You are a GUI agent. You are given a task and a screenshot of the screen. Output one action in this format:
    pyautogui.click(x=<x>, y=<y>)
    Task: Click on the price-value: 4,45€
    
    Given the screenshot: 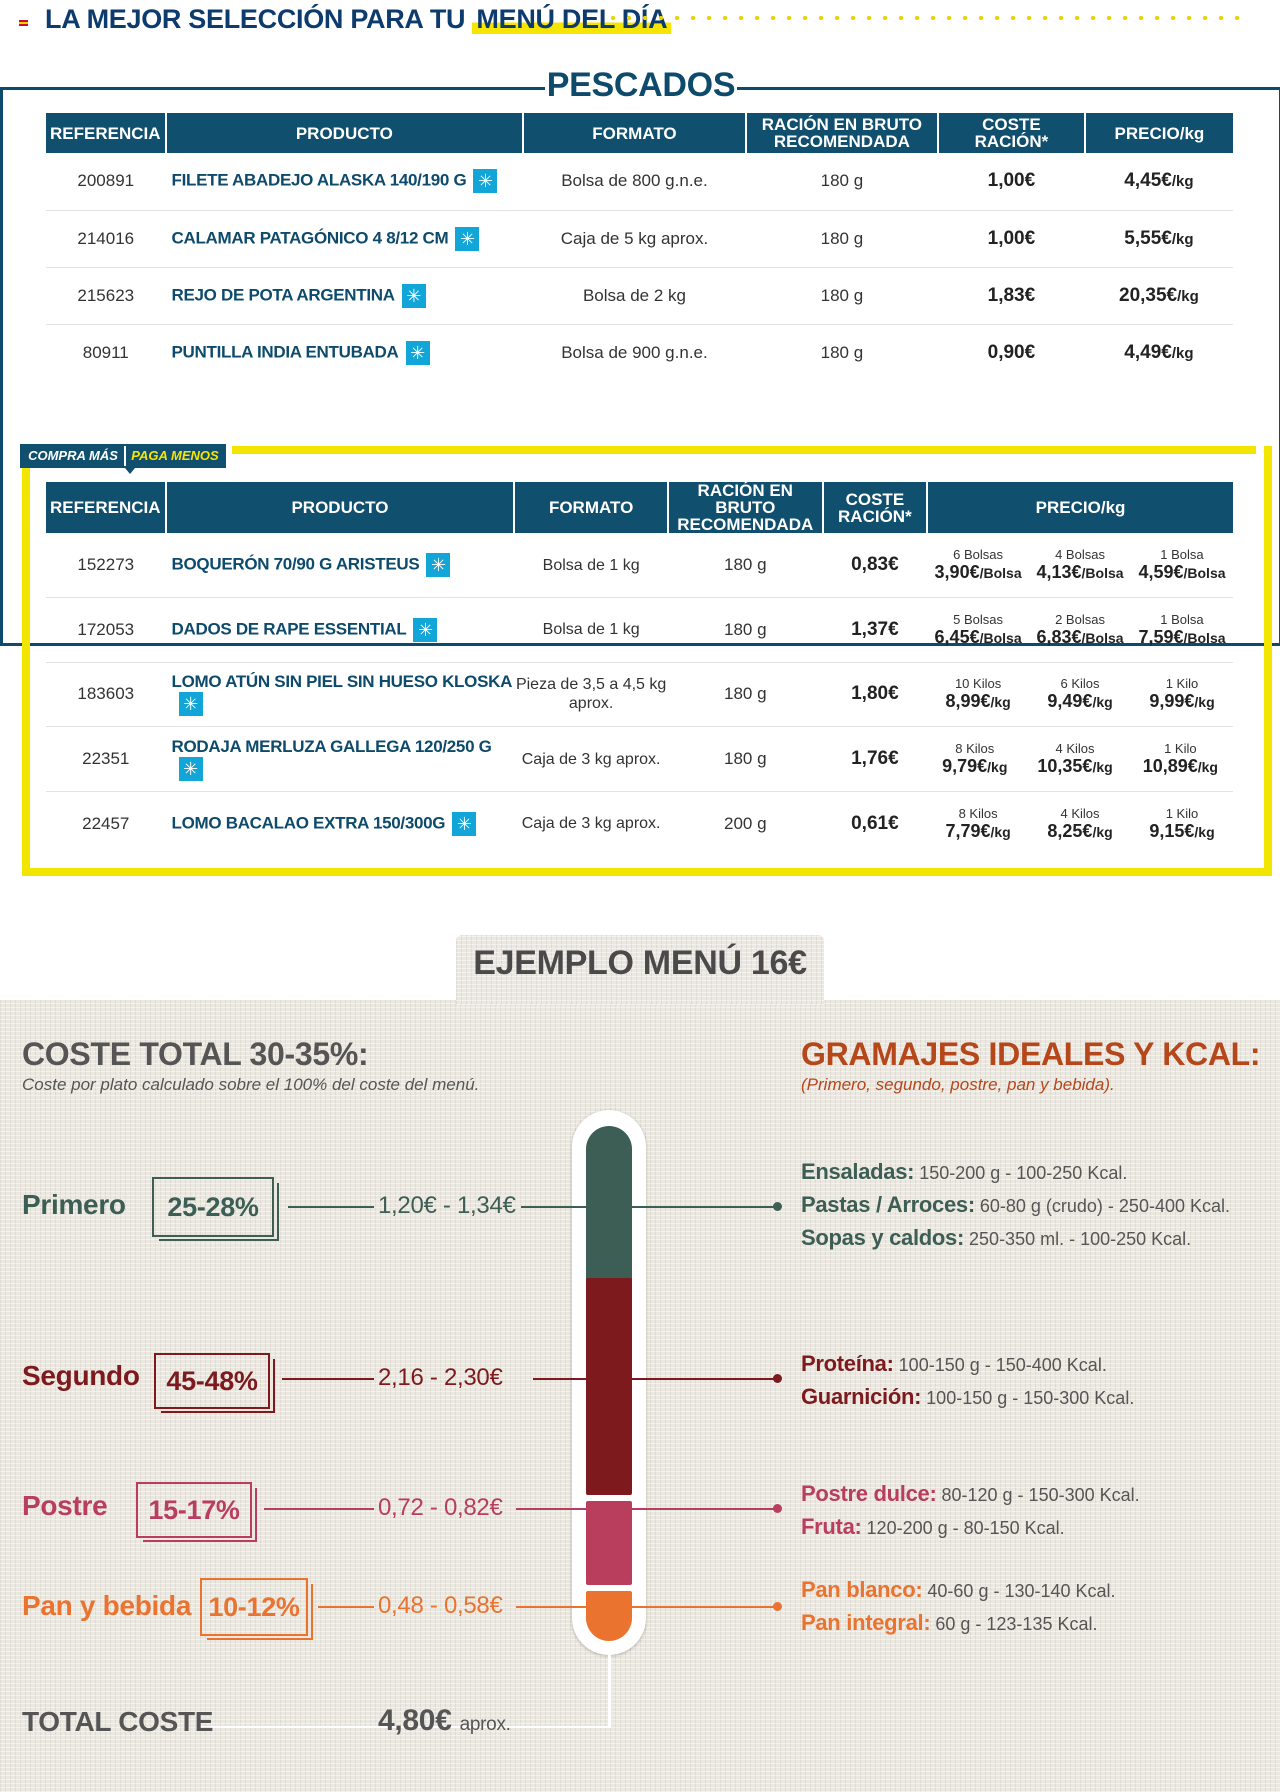 What is the action you would take?
    pyautogui.click(x=1148, y=181)
    